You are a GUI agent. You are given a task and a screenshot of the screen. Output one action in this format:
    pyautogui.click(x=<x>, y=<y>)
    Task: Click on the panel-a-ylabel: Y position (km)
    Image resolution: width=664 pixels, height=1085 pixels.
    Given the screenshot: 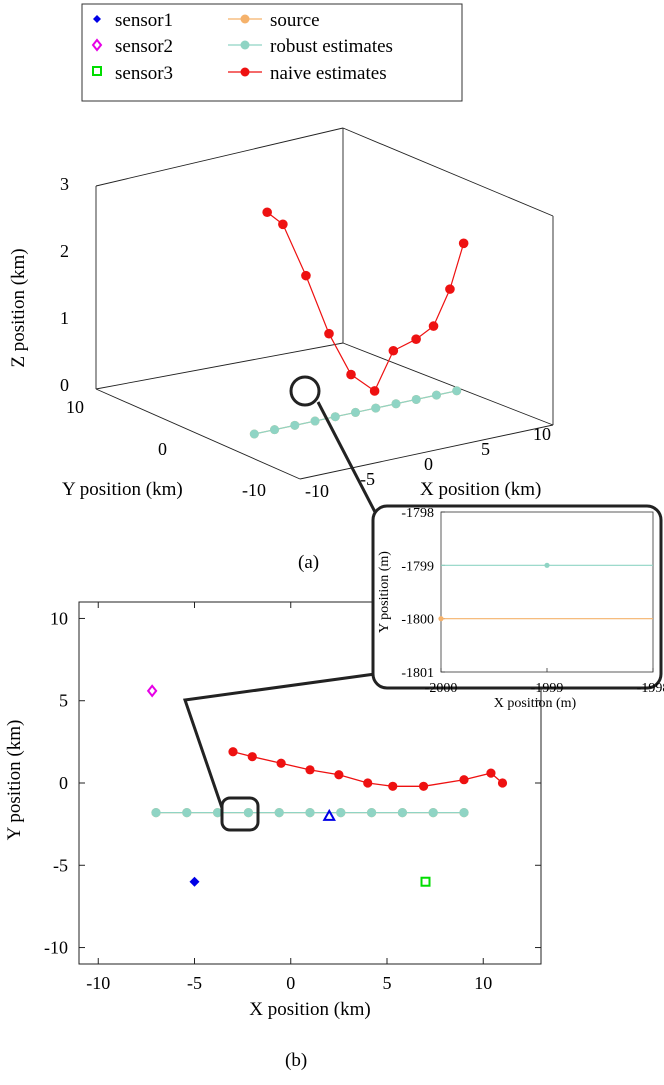 What is the action you would take?
    pyautogui.click(x=122, y=489)
    